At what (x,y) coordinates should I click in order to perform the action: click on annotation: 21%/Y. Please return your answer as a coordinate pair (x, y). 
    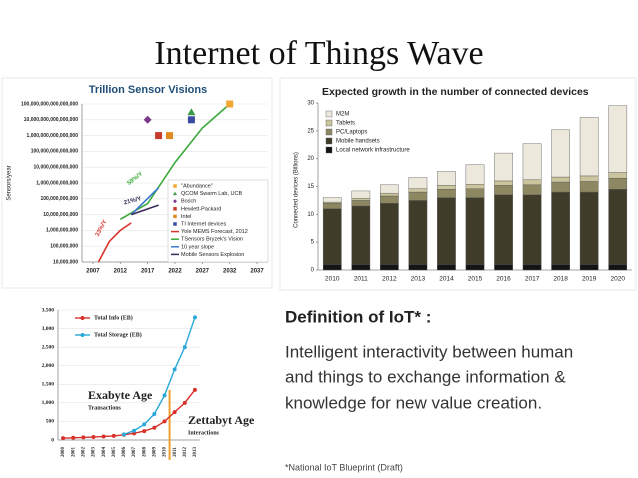
    Looking at the image, I should click on (132, 201).